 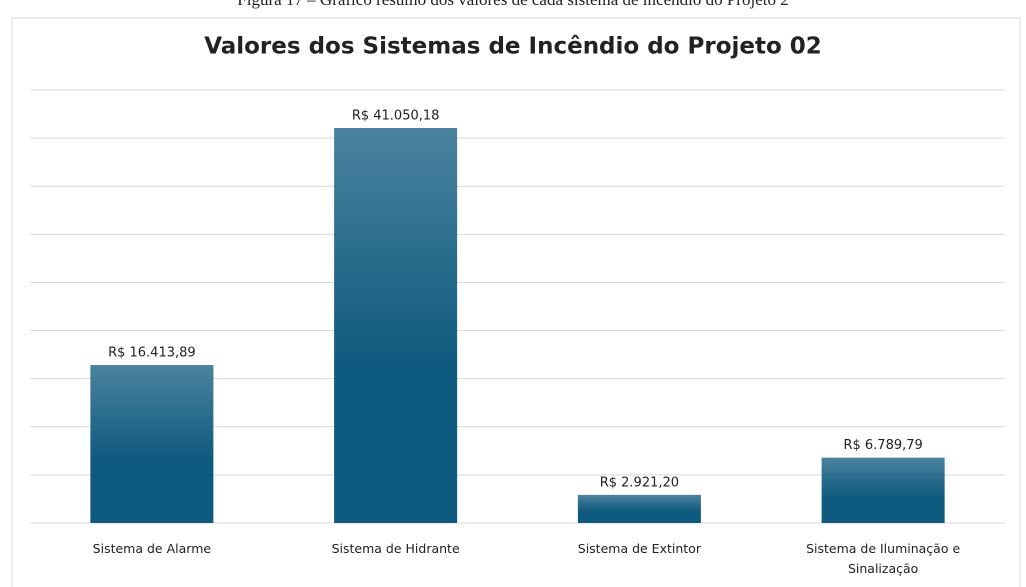 What do you see at coordinates (152, 548) in the screenshot?
I see `x-tick-label: Sistema de Alarme` at bounding box center [152, 548].